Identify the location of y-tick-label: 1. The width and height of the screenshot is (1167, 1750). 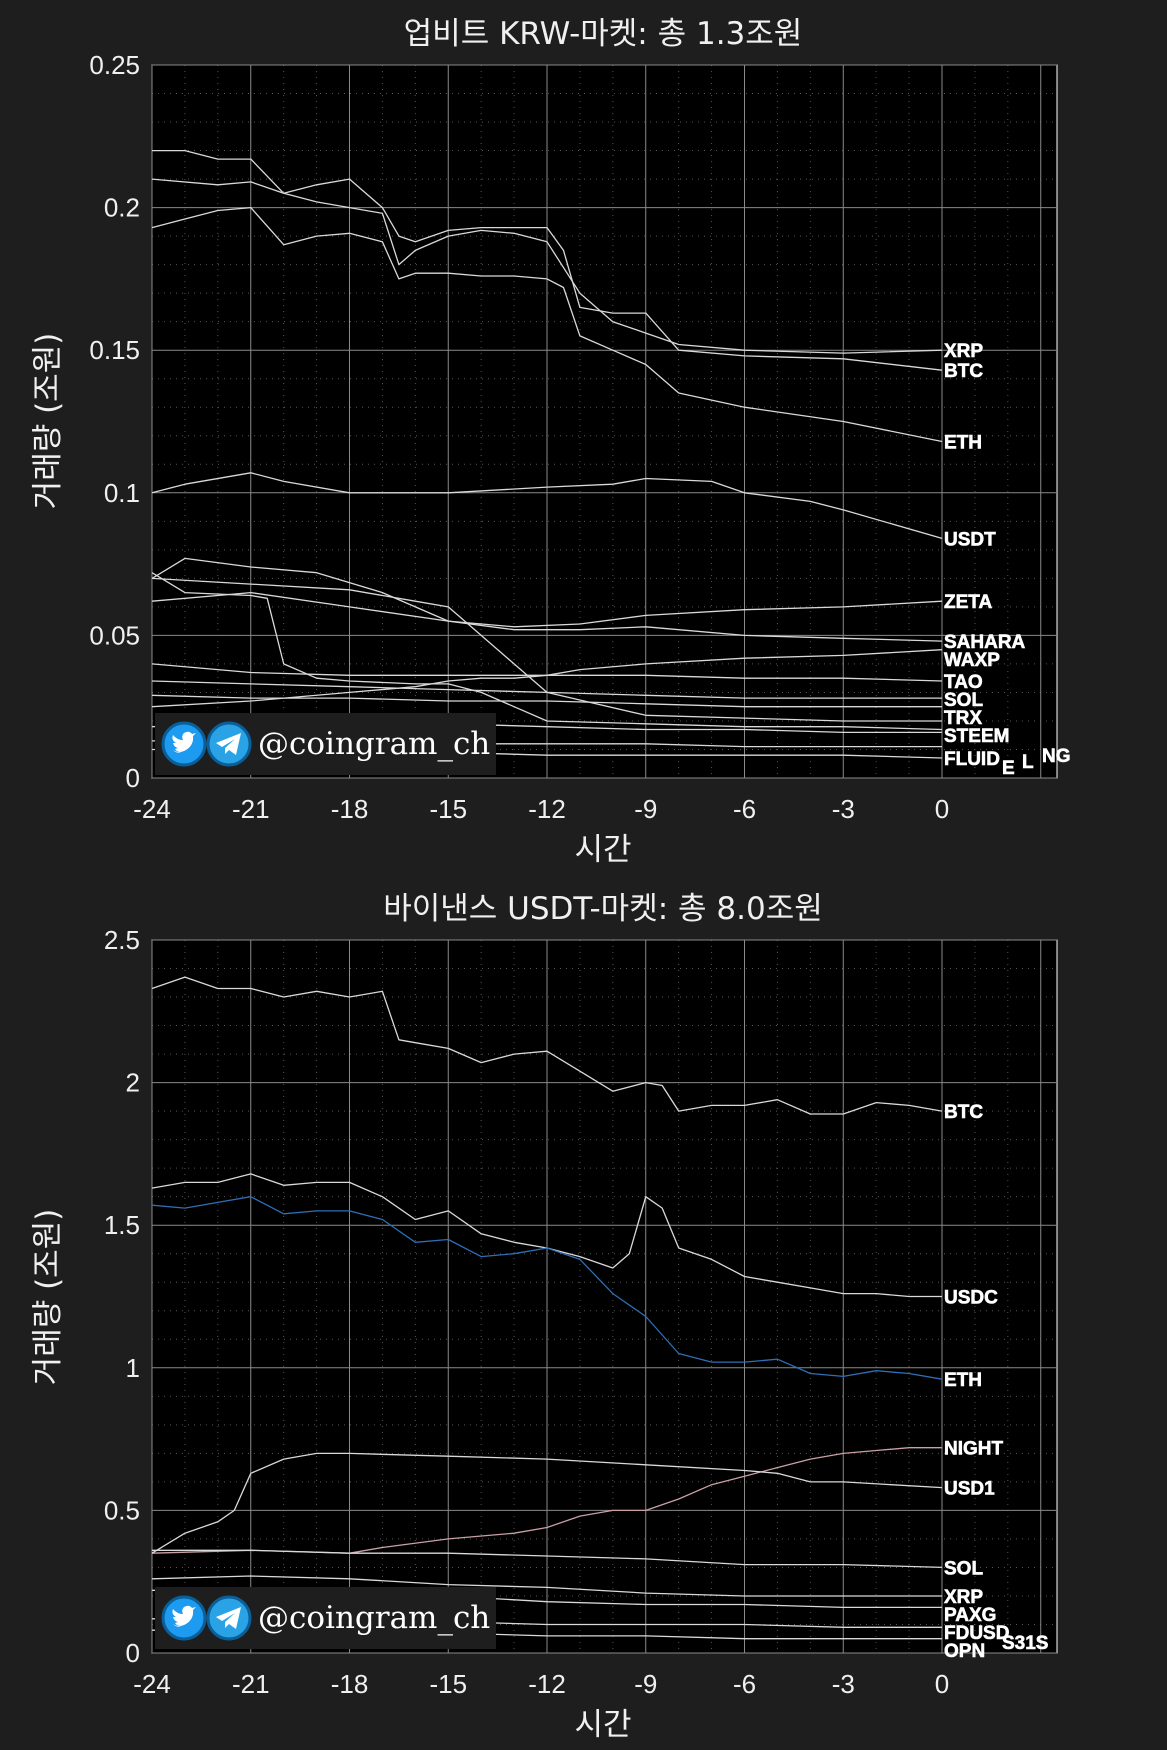
(133, 1368).